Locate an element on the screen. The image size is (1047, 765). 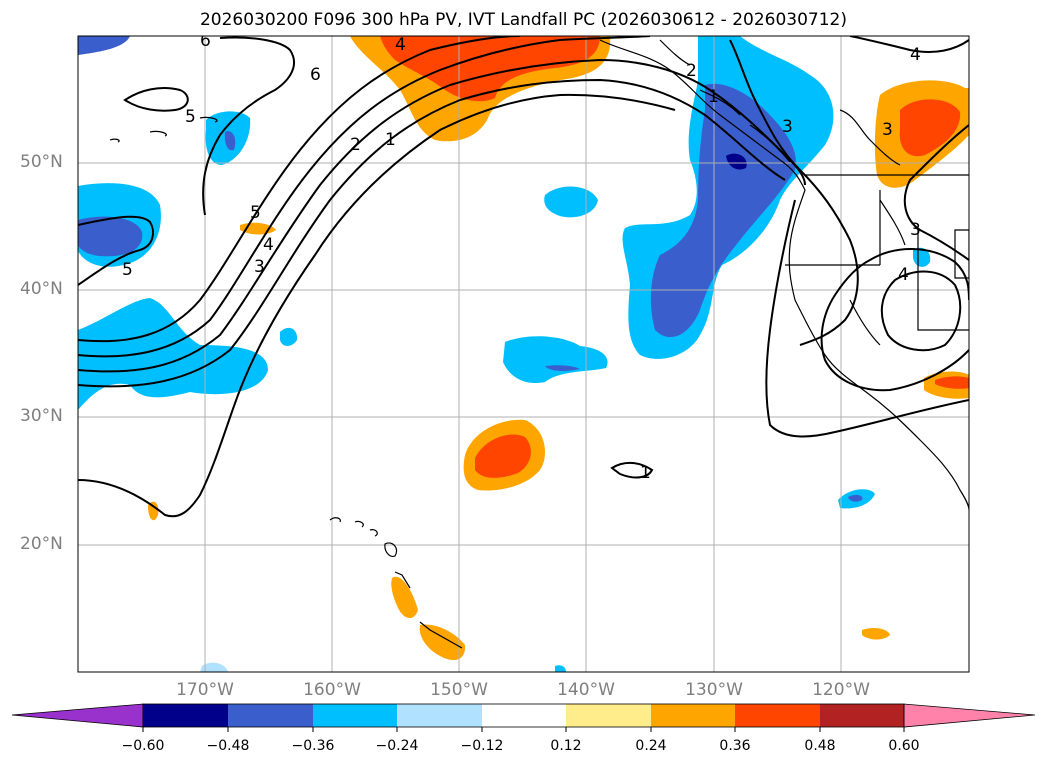
colorbar-tick-label: −0.12 is located at coordinates (482, 746).